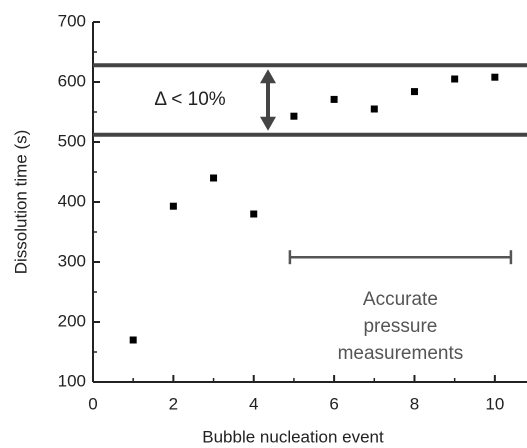  I want to click on x-tick-label: 6, so click(333, 403).